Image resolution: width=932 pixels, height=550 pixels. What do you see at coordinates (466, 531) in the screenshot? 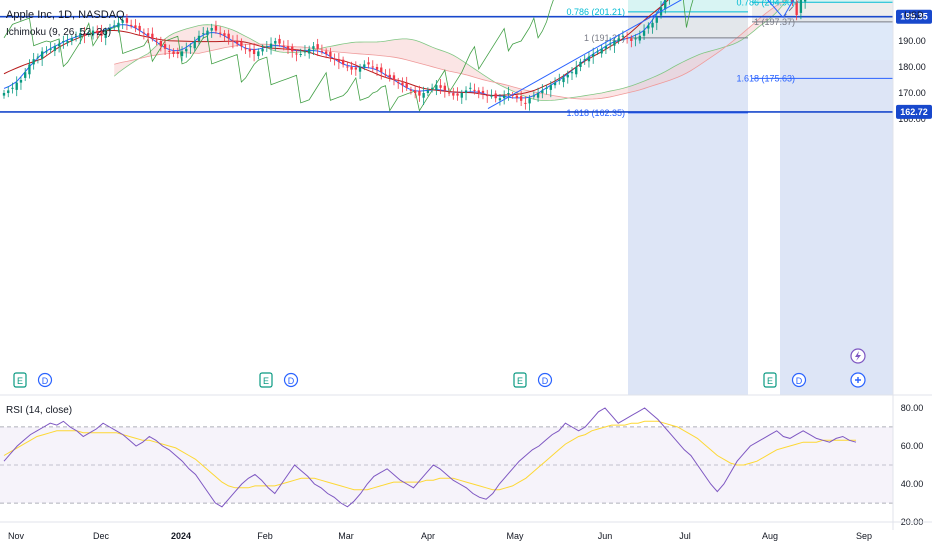
I see `time-axis: Nov Dec 2024 Feb Mar Apr May Jun Jul Aug Sep` at bounding box center [466, 531].